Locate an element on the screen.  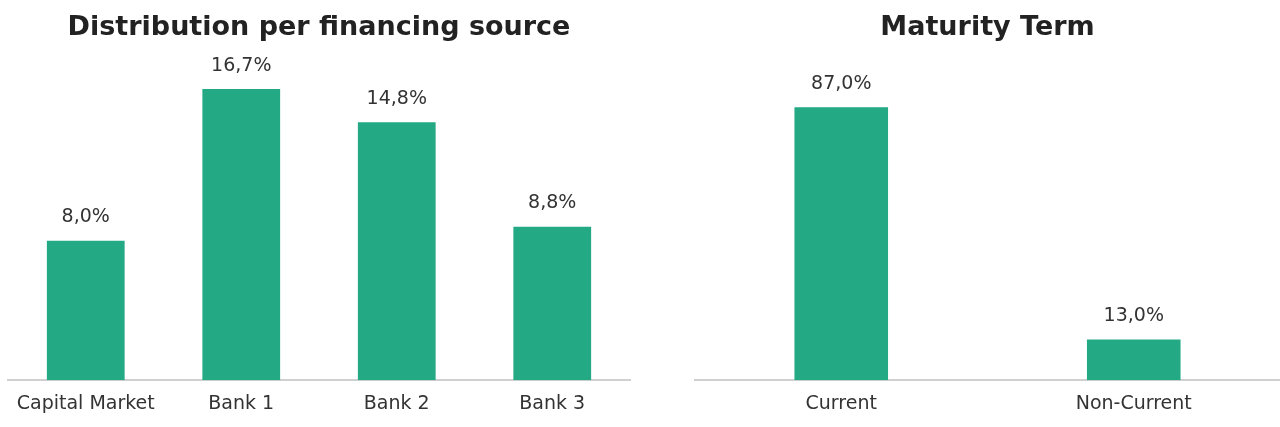
x-tick-label: Current is located at coordinates (841, 401).